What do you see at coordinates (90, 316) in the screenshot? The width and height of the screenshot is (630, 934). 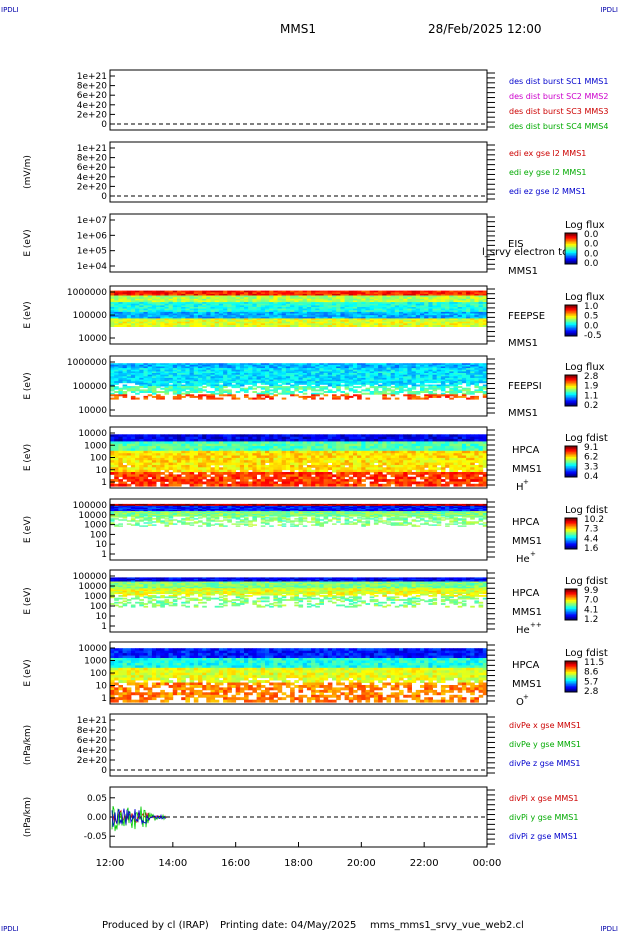 I see `ytick-label-3: 100000` at bounding box center [90, 316].